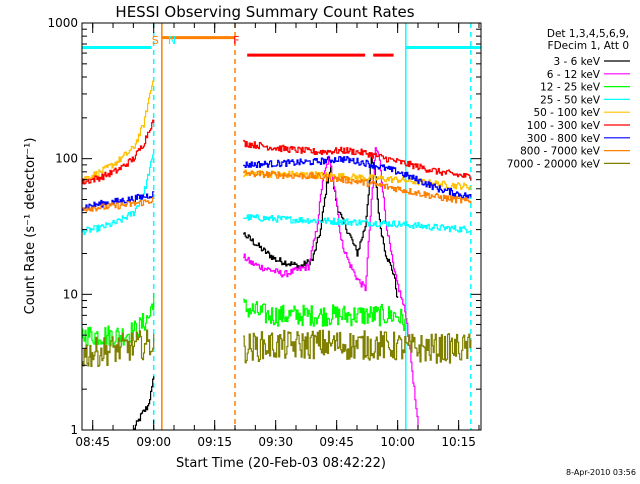  I want to click on annotation-s: S, so click(155, 40).